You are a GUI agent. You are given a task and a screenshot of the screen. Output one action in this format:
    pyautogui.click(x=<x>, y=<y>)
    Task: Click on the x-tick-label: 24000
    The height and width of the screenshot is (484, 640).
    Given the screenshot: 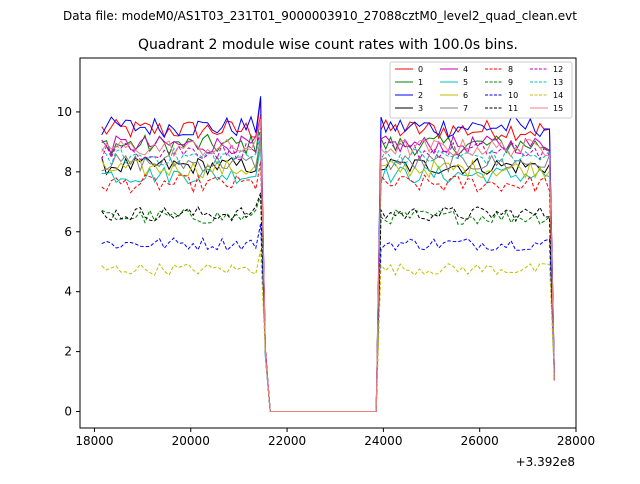 What is the action you would take?
    pyautogui.click(x=383, y=441)
    